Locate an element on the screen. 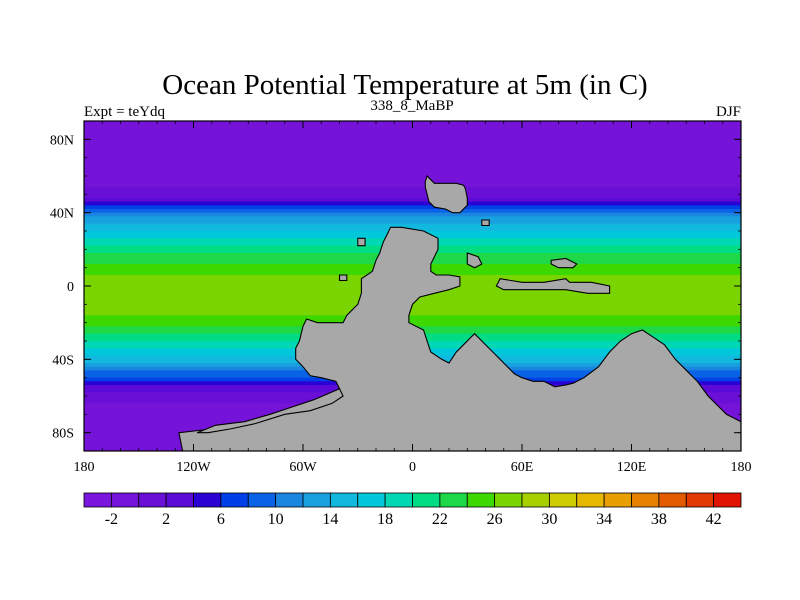 Image resolution: width=800 pixels, height=600 pixels. x-tick-label: 0 is located at coordinates (412, 467).